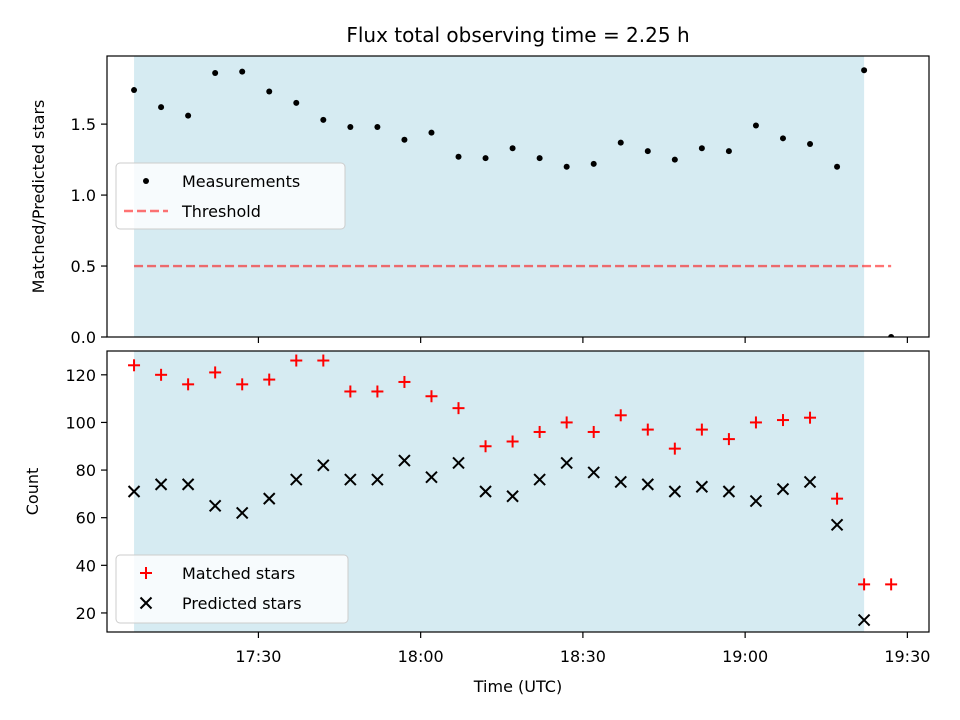 The height and width of the screenshot is (720, 960). What do you see at coordinates (86, 613) in the screenshot?
I see `bottom-y-tick-label: 20` at bounding box center [86, 613].